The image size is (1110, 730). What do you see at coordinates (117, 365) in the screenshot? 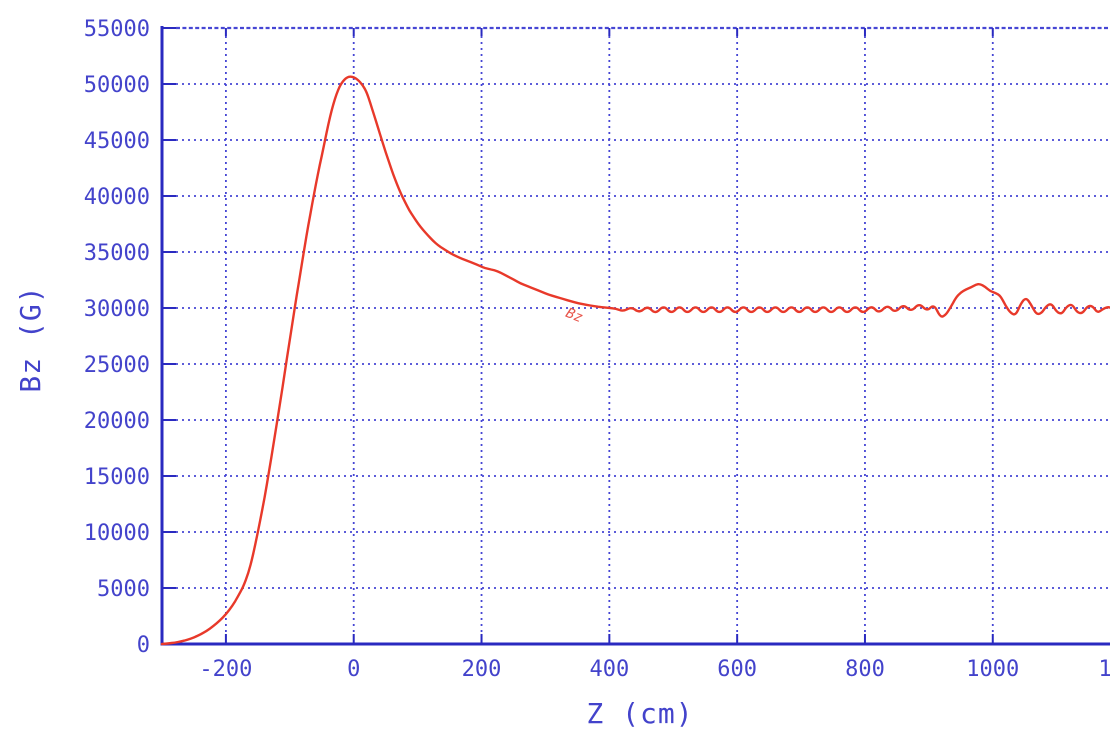
I see `y-tick-label: 25000` at bounding box center [117, 365].